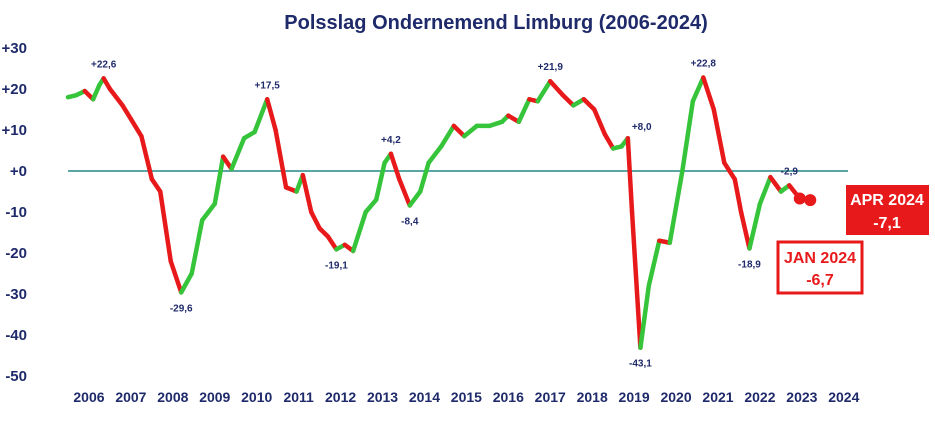  I want to click on y-tick-label: -20, so click(16, 253).